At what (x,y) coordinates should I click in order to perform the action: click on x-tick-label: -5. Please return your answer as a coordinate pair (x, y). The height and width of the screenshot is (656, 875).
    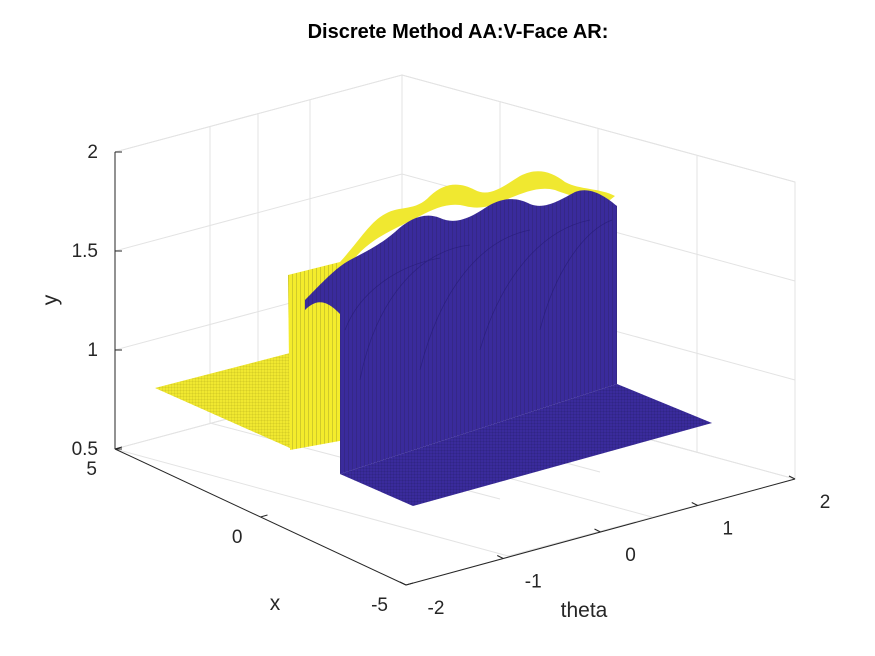
    Looking at the image, I should click on (379, 605).